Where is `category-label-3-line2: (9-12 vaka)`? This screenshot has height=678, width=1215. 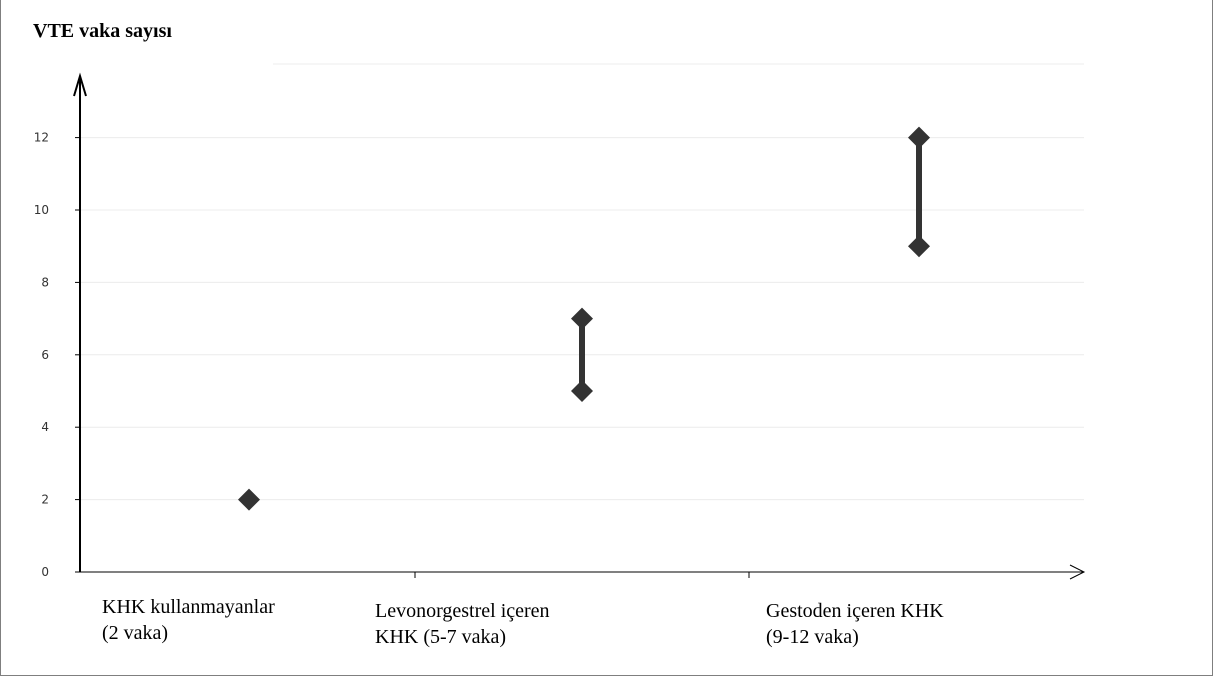
category-label-3-line2: (9-12 vaka) is located at coordinates (812, 637).